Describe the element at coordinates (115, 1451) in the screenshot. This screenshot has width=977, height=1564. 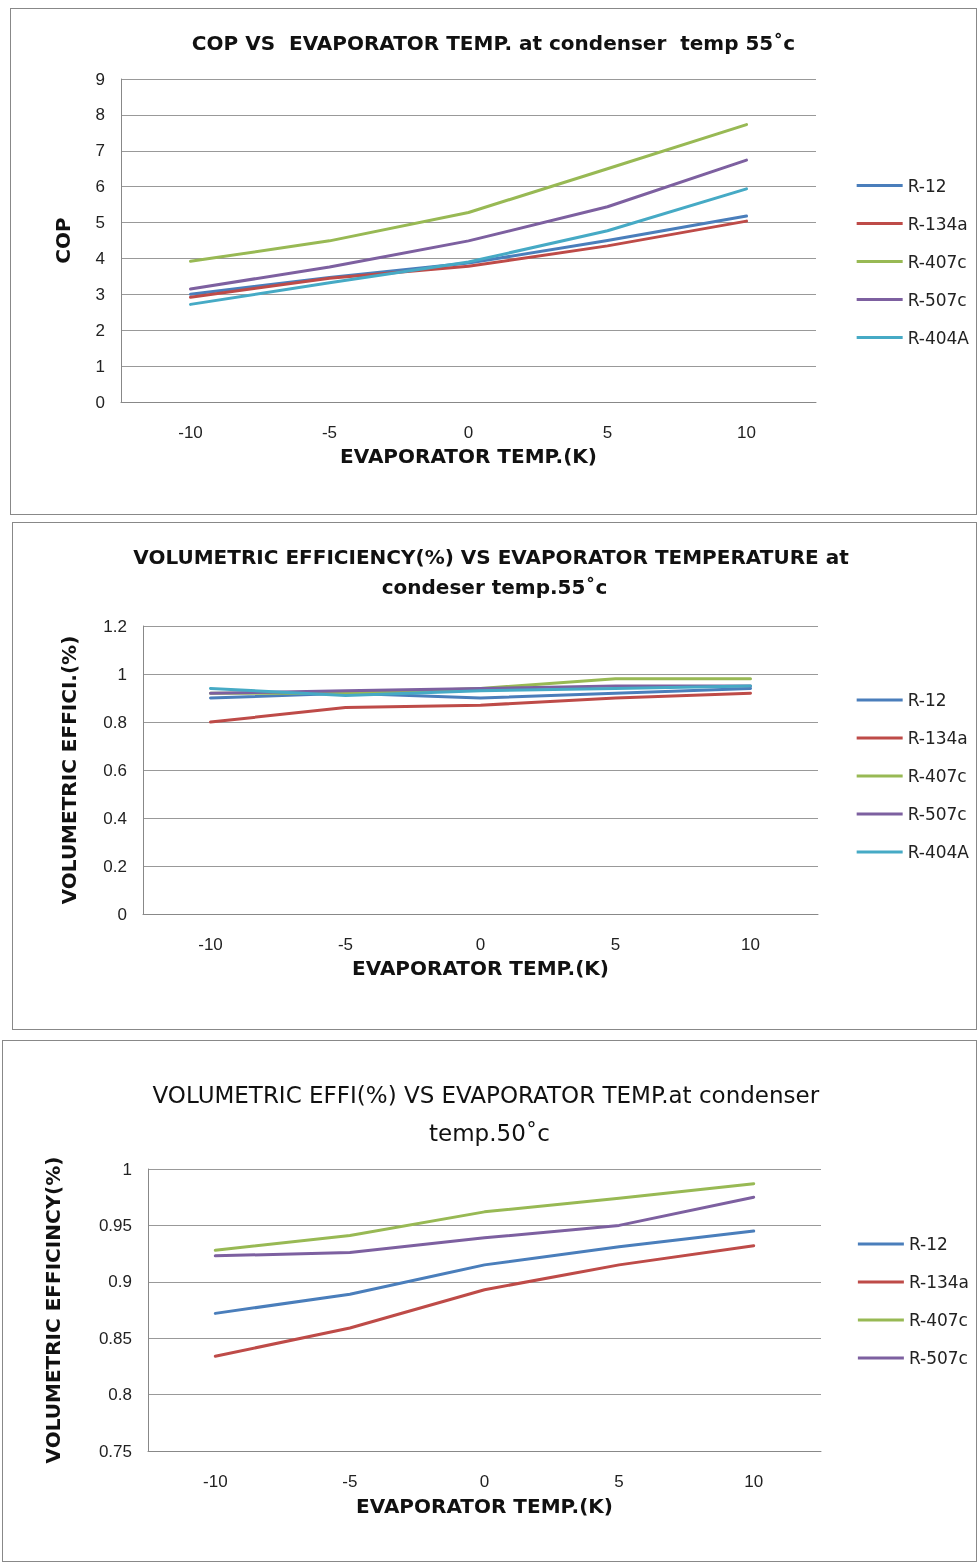
I see `y-tick-label: 0.75` at that location.